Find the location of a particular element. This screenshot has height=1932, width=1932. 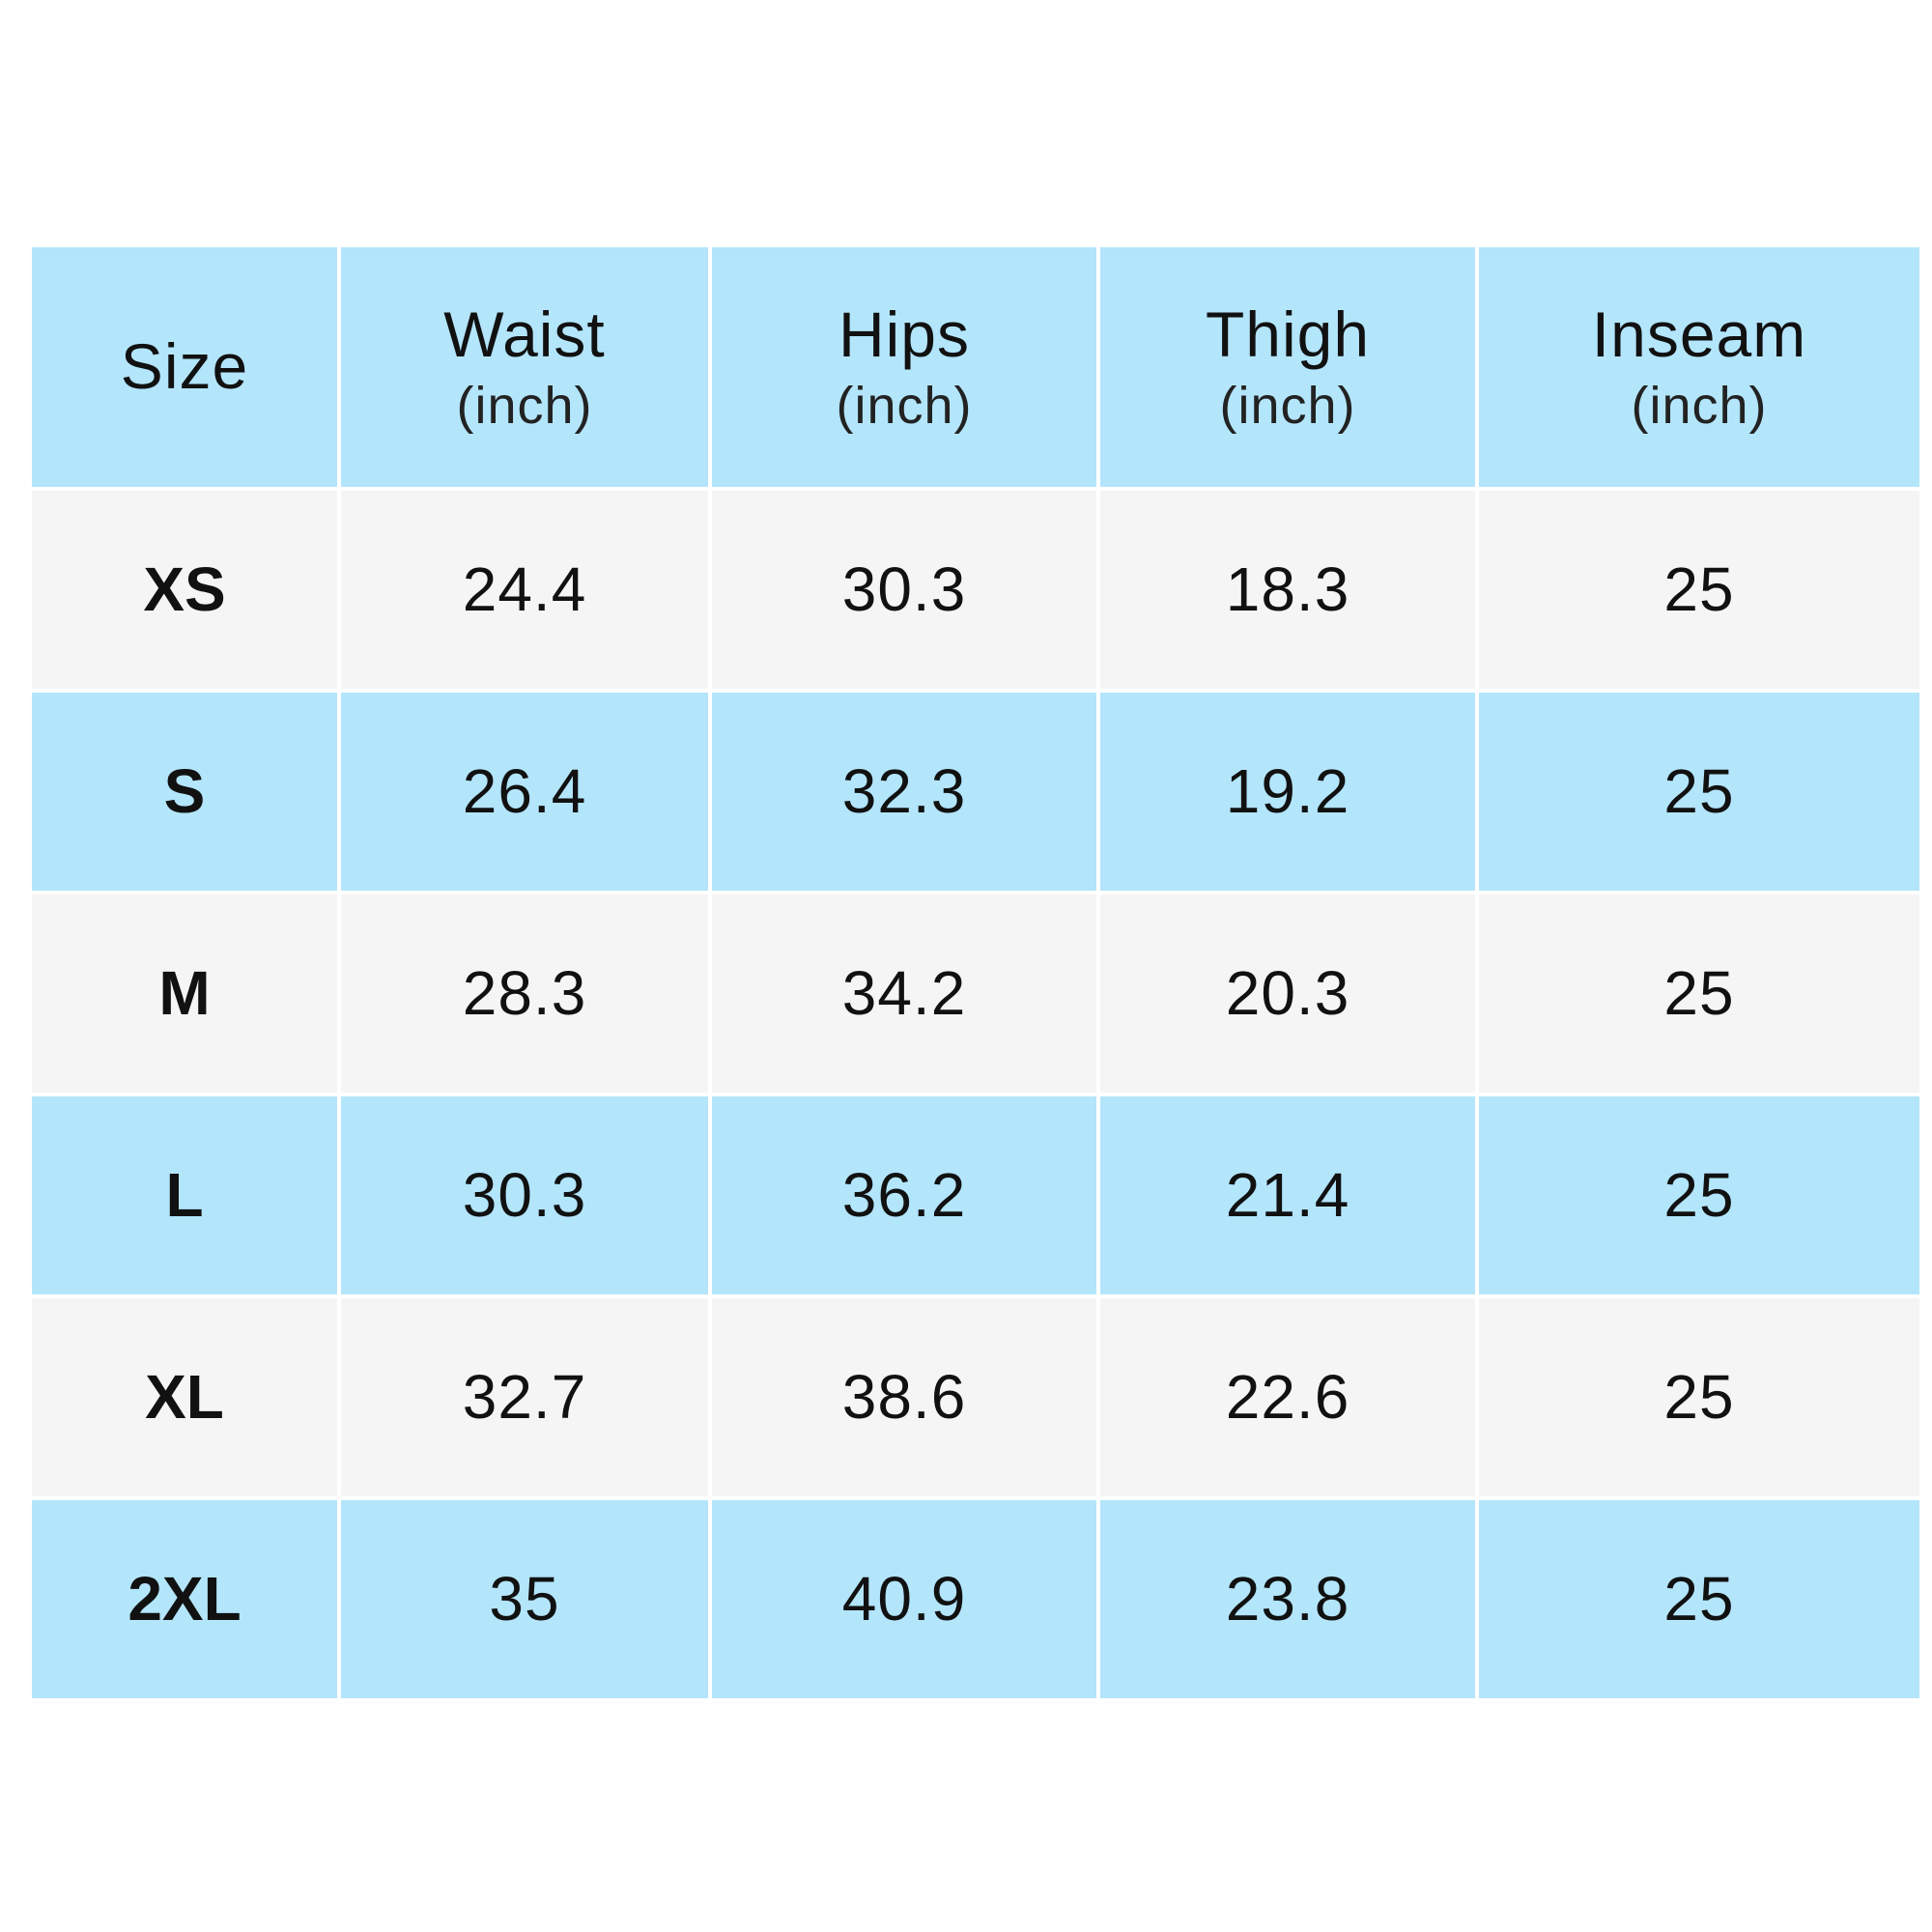

waist-value: 32.7 is located at coordinates (524, 1396).